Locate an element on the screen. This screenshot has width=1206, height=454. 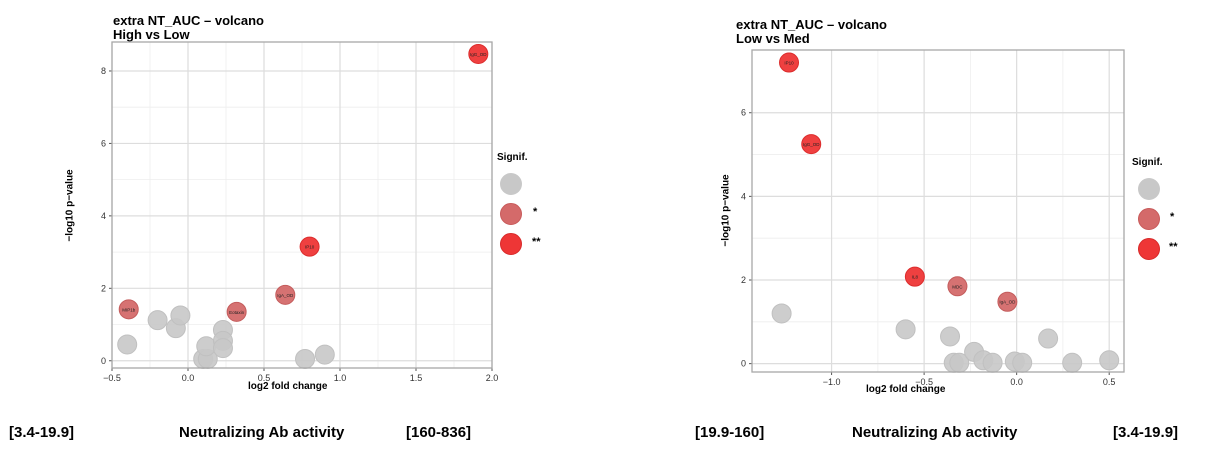
point-label: MIP1b is located at coordinates (129, 309).